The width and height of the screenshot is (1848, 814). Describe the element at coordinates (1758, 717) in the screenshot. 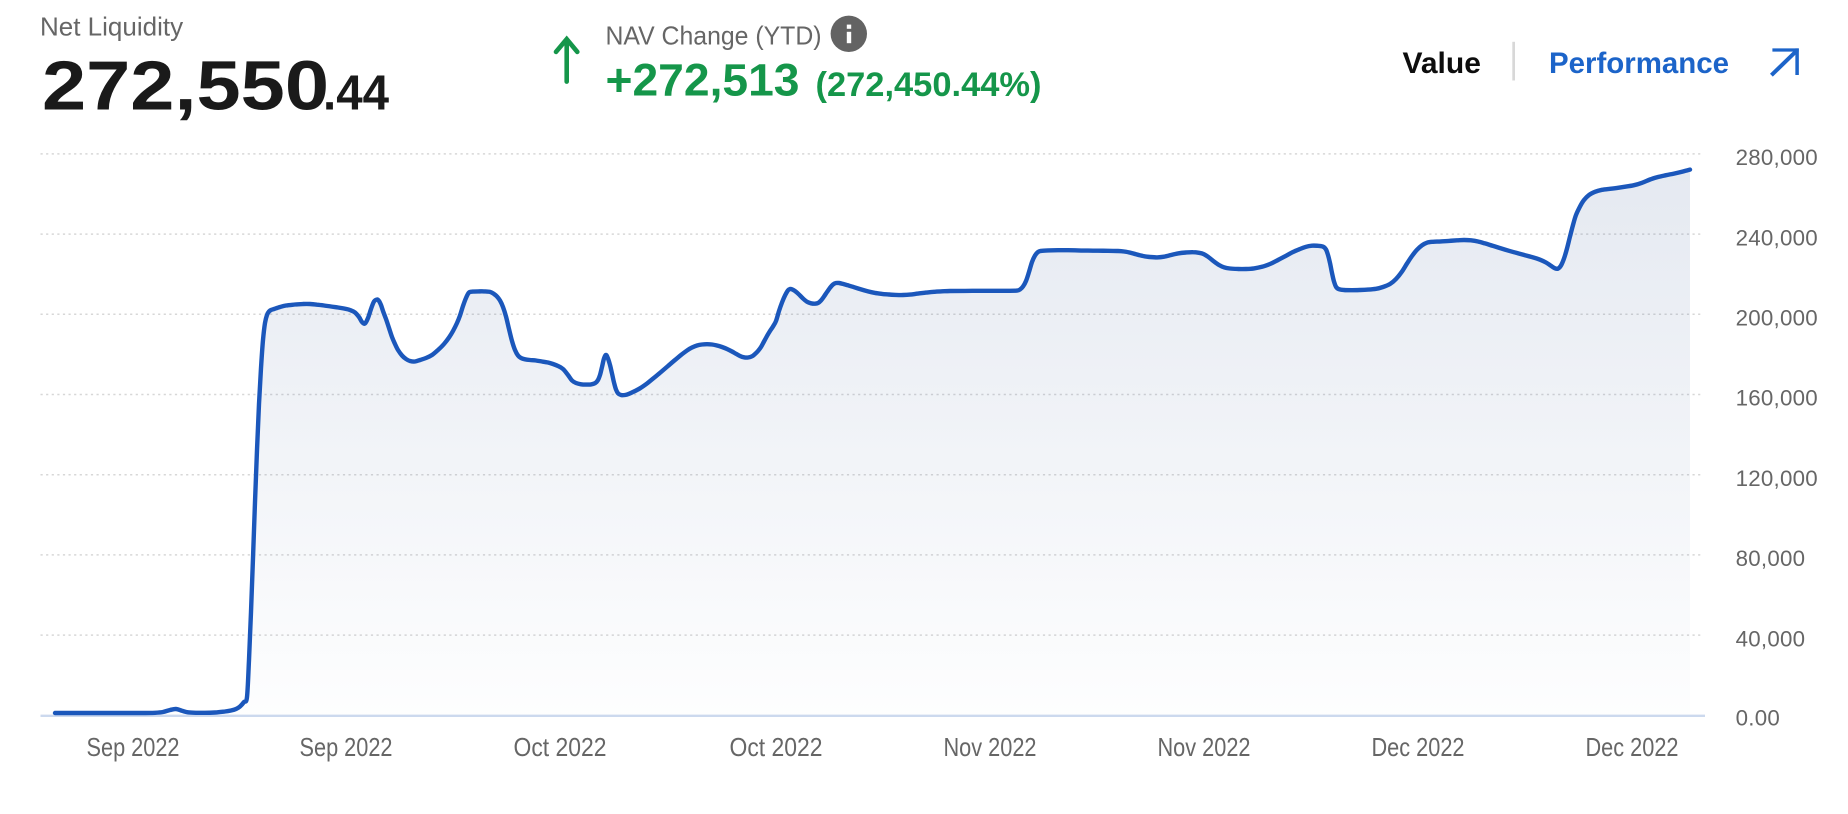

I see `svg-text: 0.00` at that location.